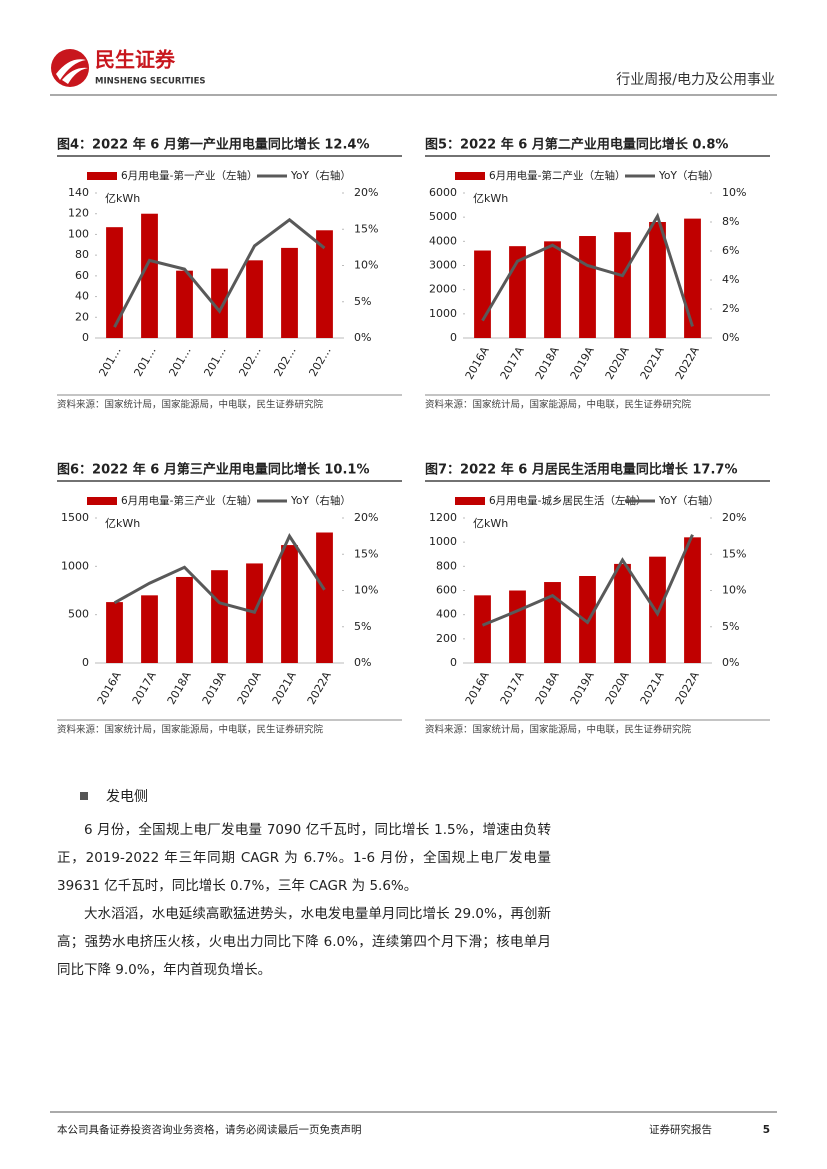 This screenshot has width=827, height=1169. Describe the element at coordinates (443, 240) in the screenshot. I see `y-tick-label: 4000` at that location.